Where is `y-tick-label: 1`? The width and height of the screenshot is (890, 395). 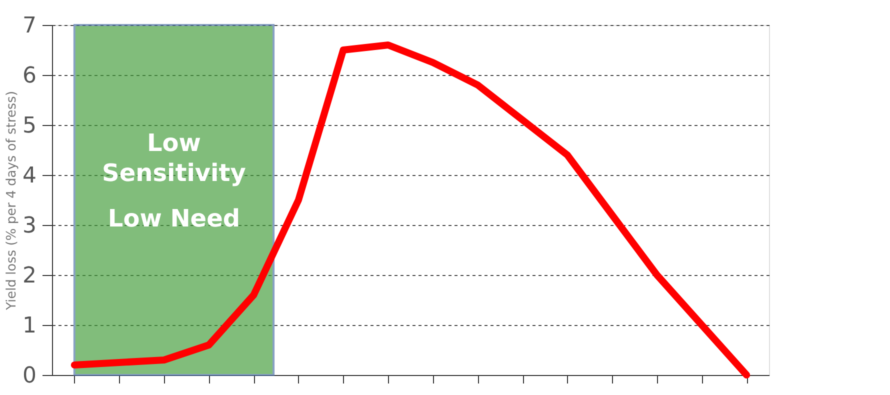 y-tick-label: 1 is located at coordinates (29, 326).